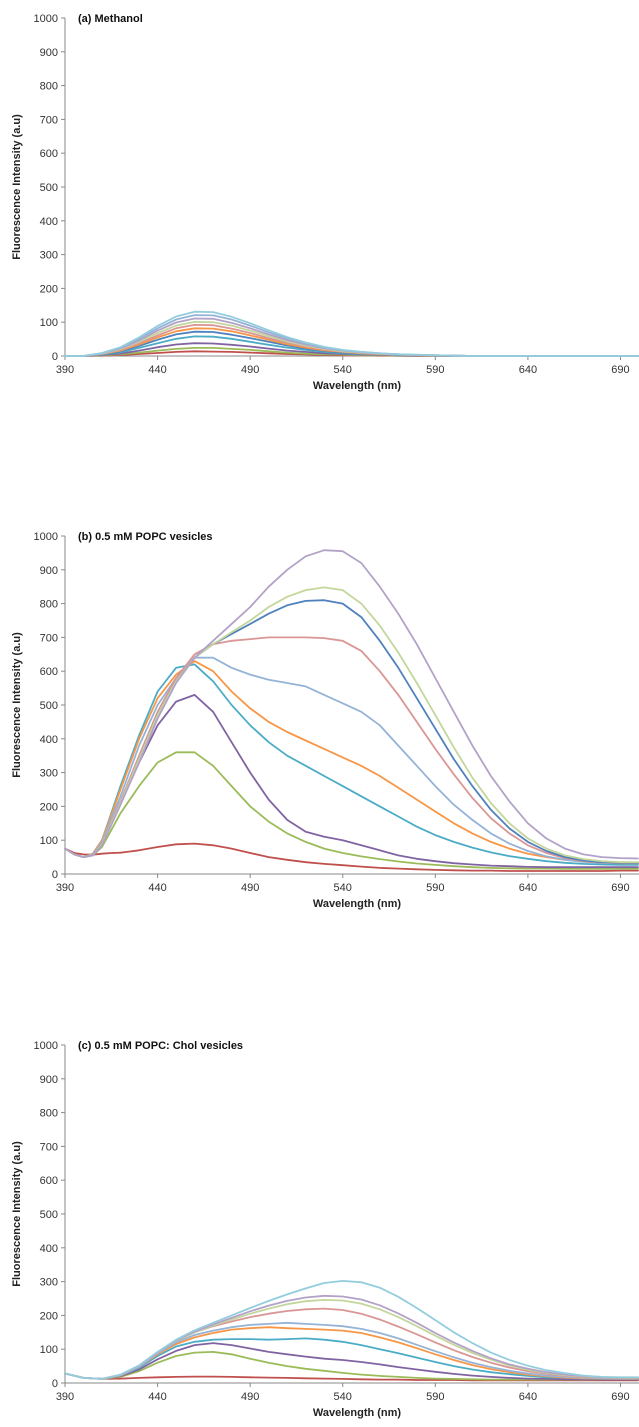 This screenshot has height=1427, width=639. Describe the element at coordinates (145, 537) in the screenshot. I see `chart-title: (b) 0.5 mM POPC vesicles` at that location.